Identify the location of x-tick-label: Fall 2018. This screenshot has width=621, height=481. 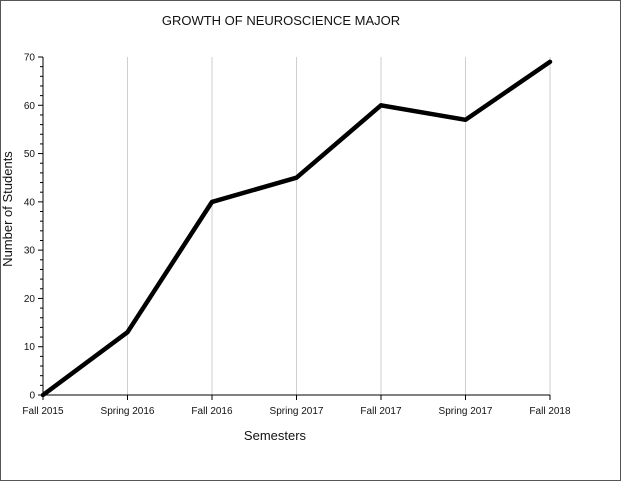
(550, 411).